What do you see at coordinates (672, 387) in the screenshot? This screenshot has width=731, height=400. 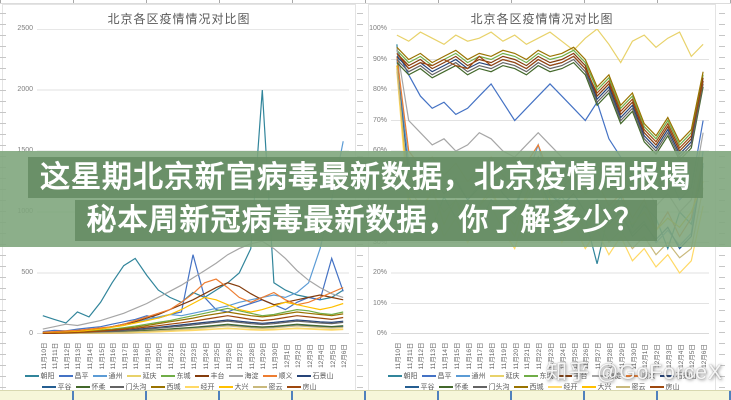 I see `legend-label: 房山` at bounding box center [672, 387].